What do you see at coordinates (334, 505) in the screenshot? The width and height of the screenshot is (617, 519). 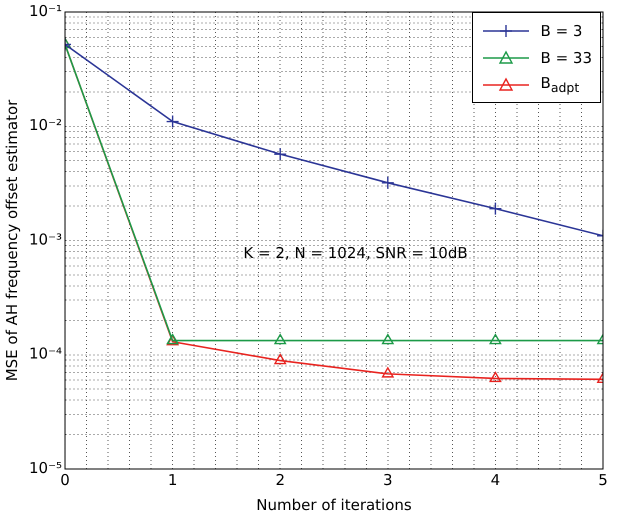 I see `x-axis-title: Number of iterations` at bounding box center [334, 505].